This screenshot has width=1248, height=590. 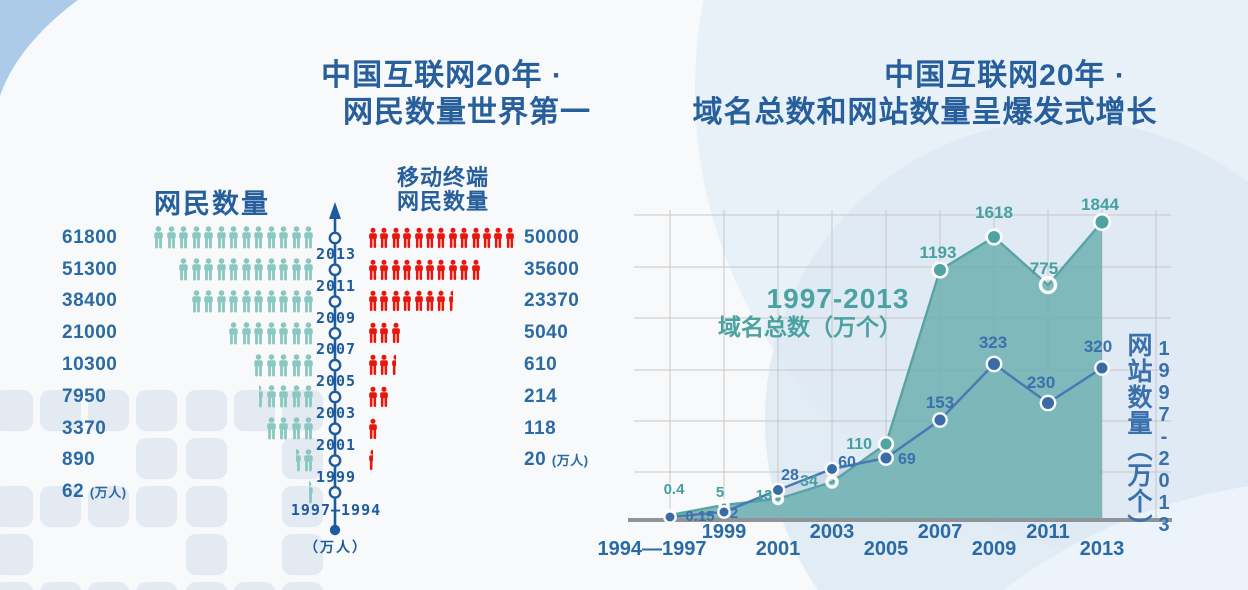 I want to click on x-axis-label: 1999, so click(x=724, y=532).